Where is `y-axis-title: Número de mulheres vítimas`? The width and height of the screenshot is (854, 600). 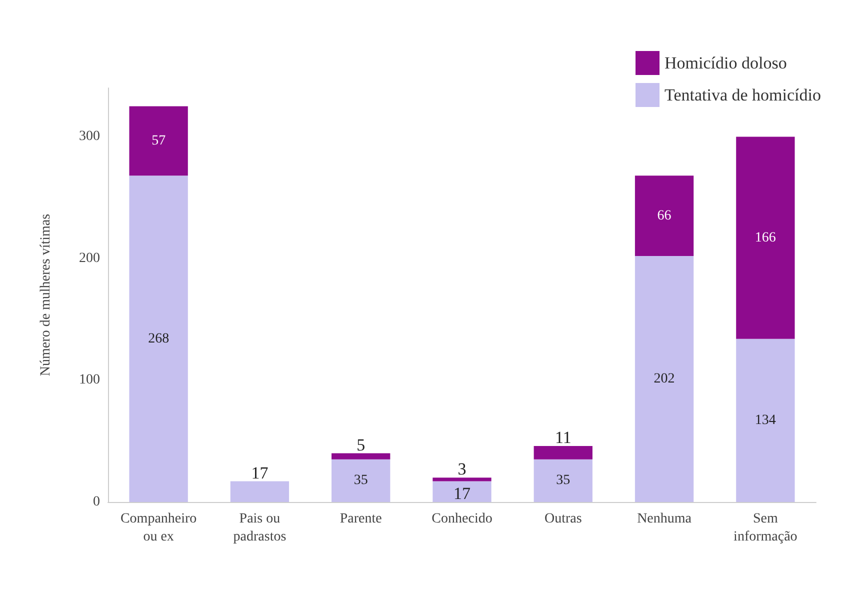 y-axis-title: Número de mulheres vítimas is located at coordinates (46, 295).